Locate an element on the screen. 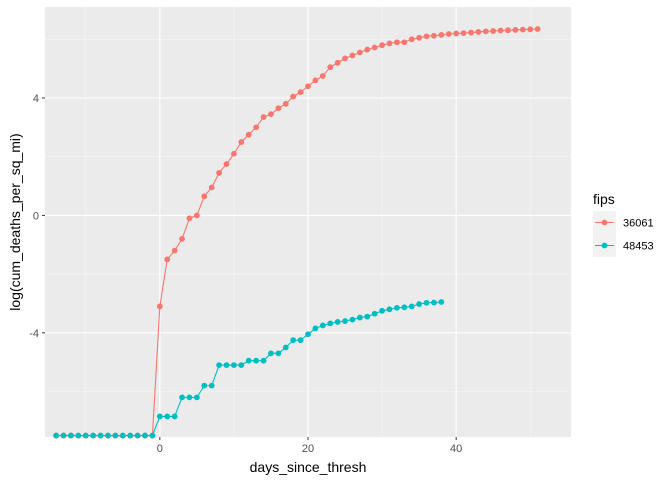  x-tick-label: 20 is located at coordinates (308, 449).